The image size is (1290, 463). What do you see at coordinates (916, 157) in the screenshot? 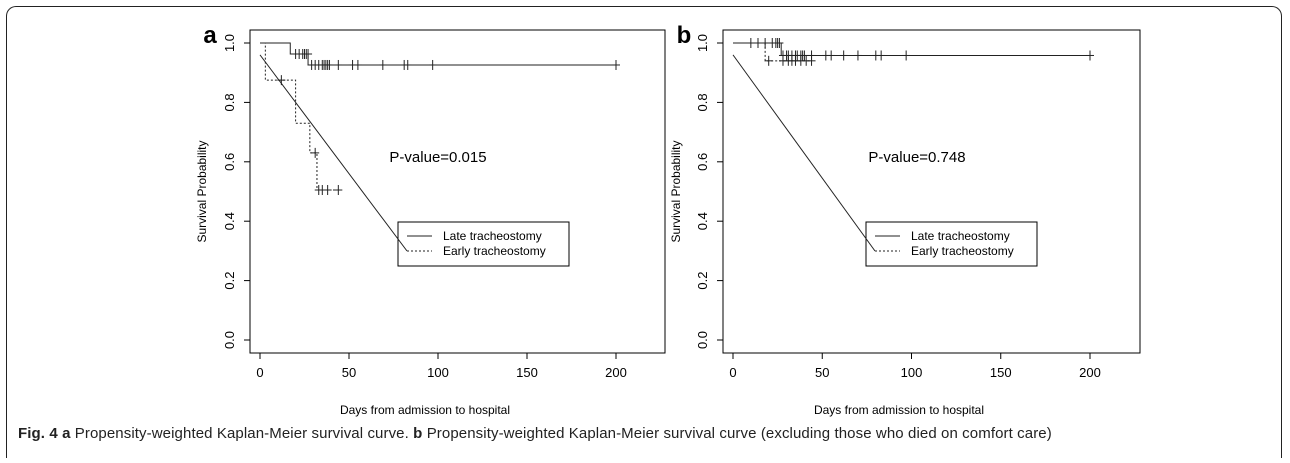
I see `p-value-annotation: P-value=0.748` at bounding box center [916, 157].